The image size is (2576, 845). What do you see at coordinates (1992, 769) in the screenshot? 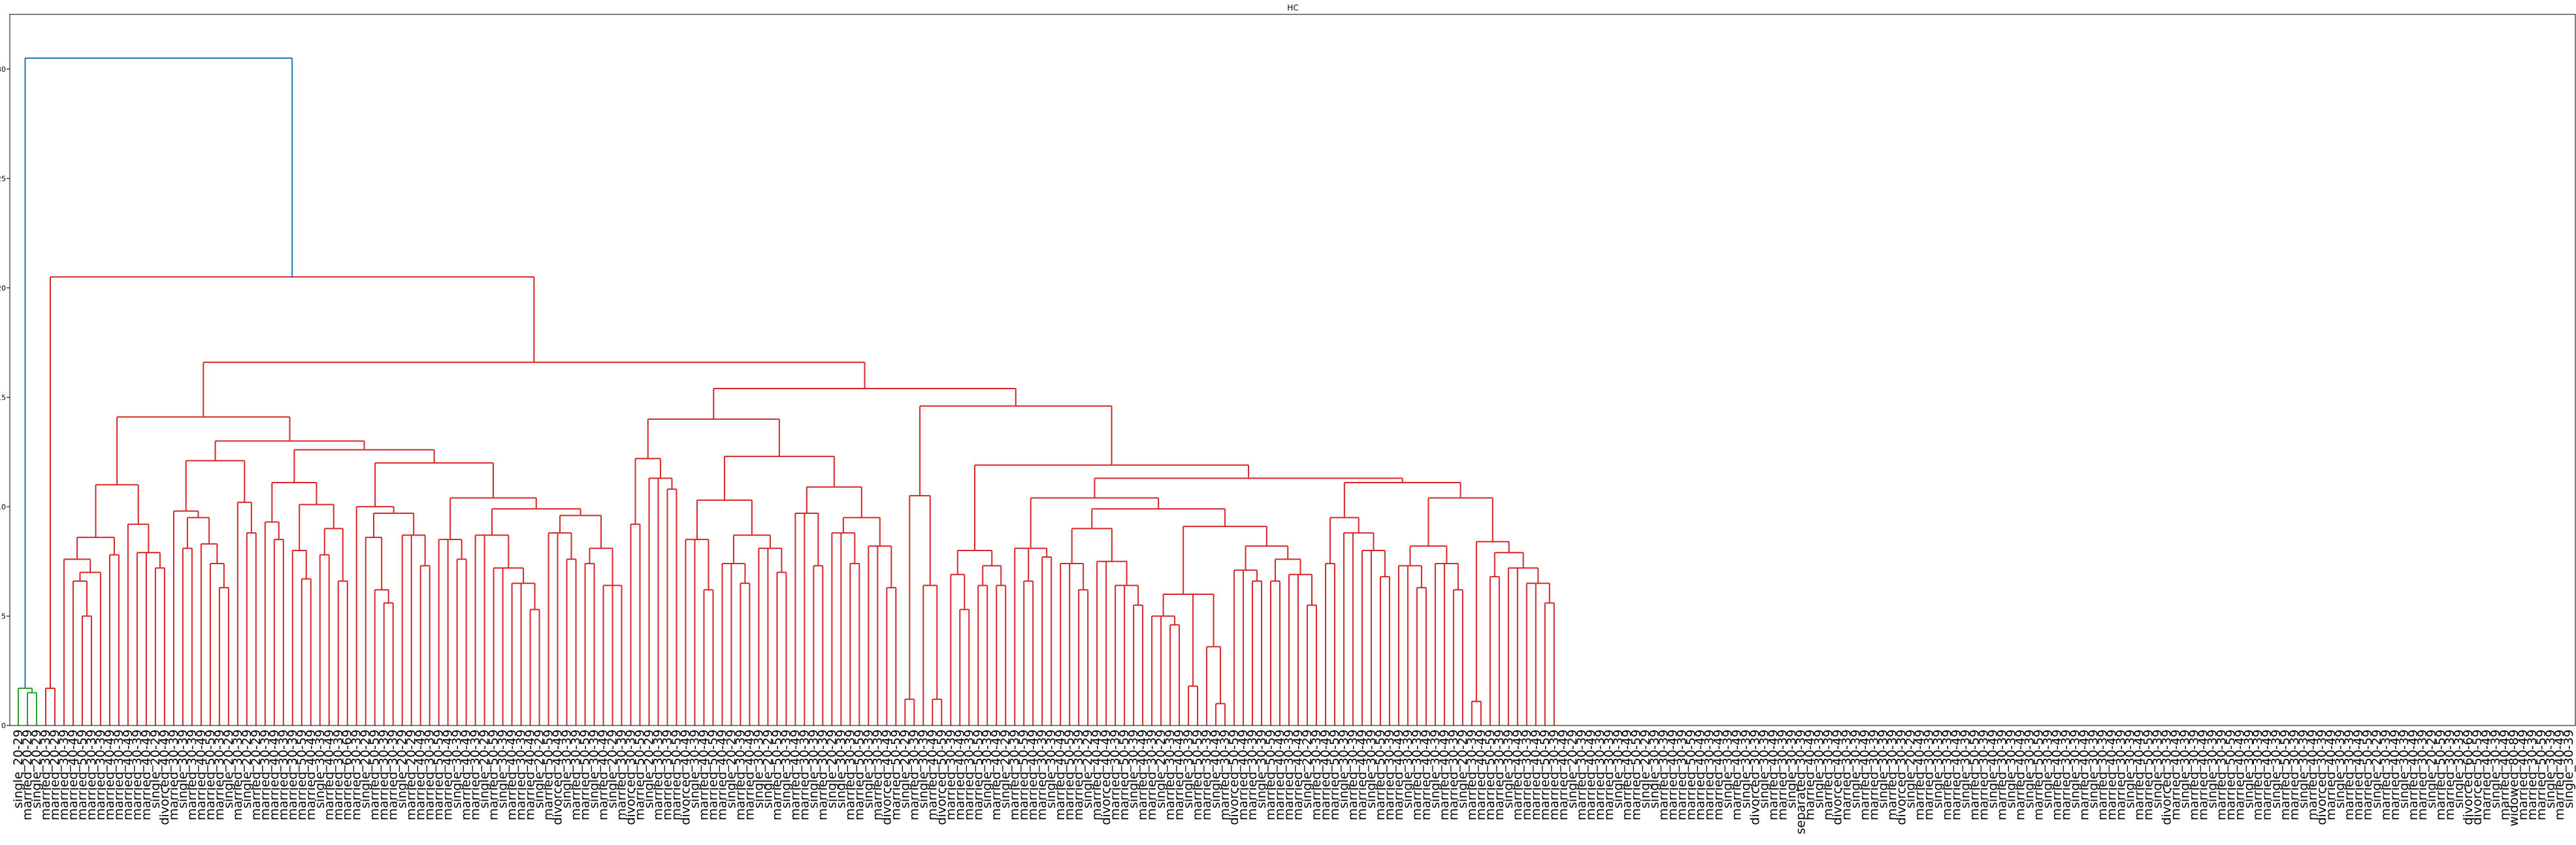
I see `leaf-label: single_40-49` at bounding box center [1992, 769].